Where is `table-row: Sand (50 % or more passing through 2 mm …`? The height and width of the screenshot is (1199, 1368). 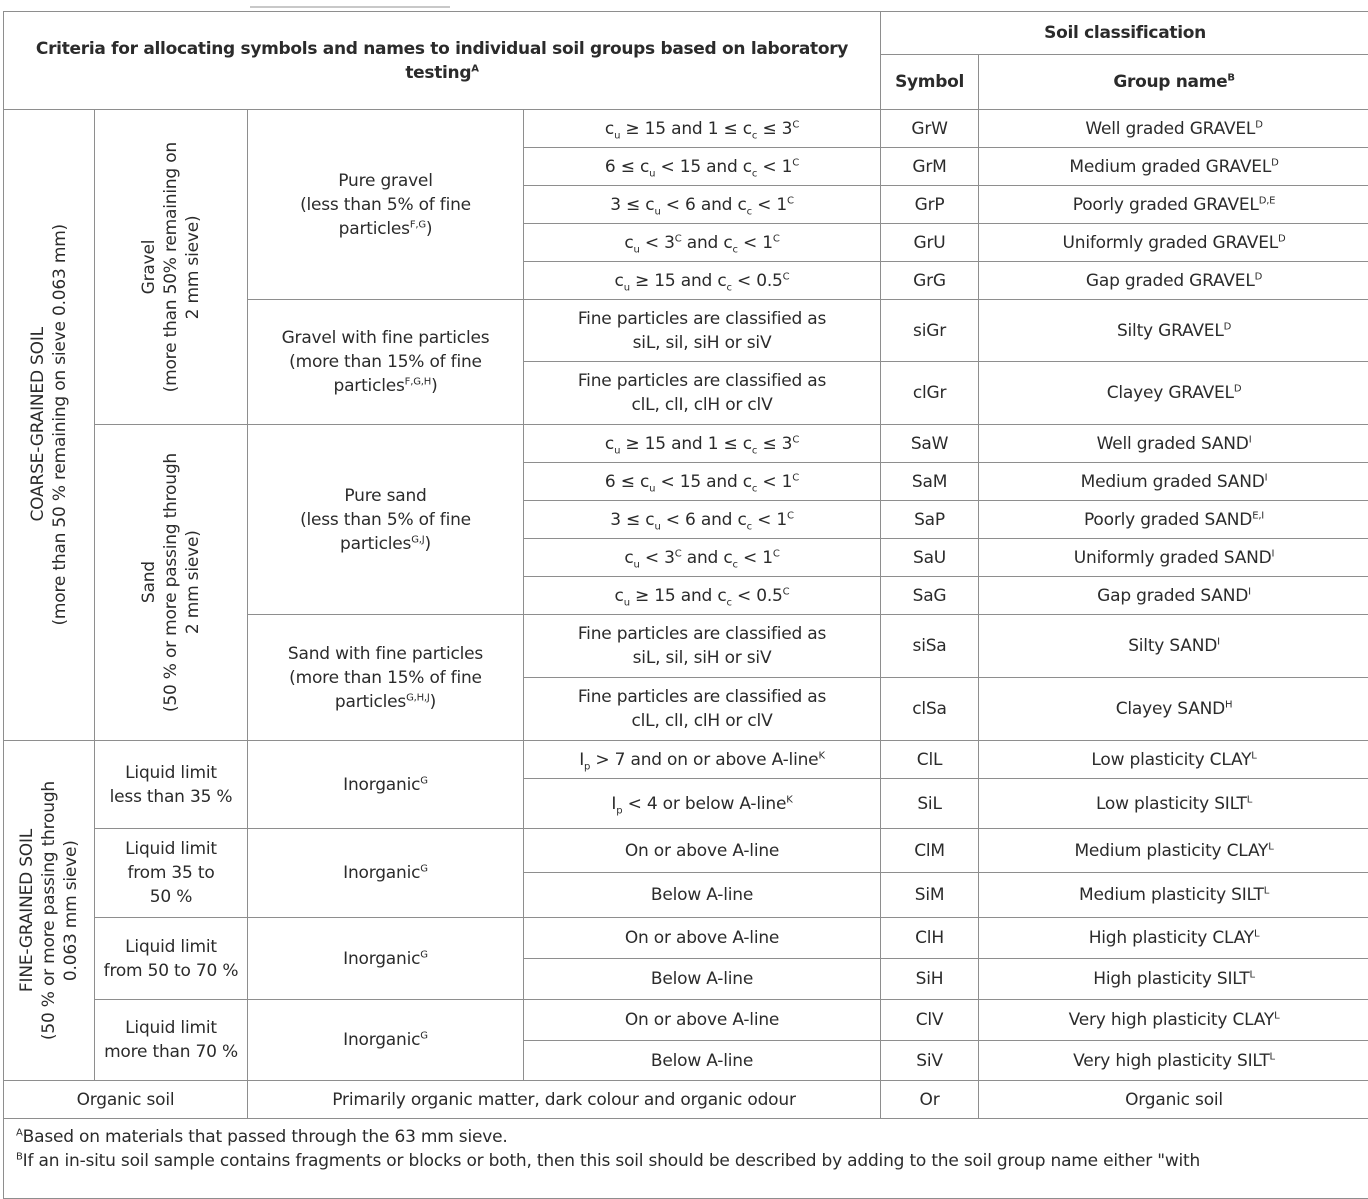
table-row: Sand (50 % or more passing through 2 mm … is located at coordinates (686, 444).